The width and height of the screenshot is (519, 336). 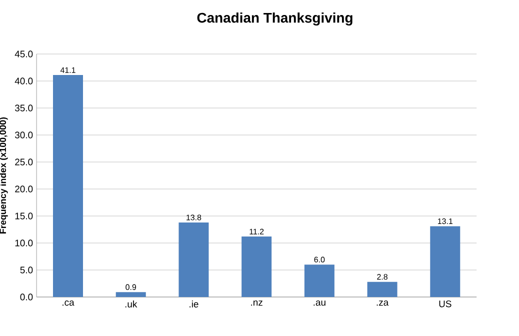 What do you see at coordinates (382, 303) in the screenshot?
I see `x-tick-label: .za` at bounding box center [382, 303].